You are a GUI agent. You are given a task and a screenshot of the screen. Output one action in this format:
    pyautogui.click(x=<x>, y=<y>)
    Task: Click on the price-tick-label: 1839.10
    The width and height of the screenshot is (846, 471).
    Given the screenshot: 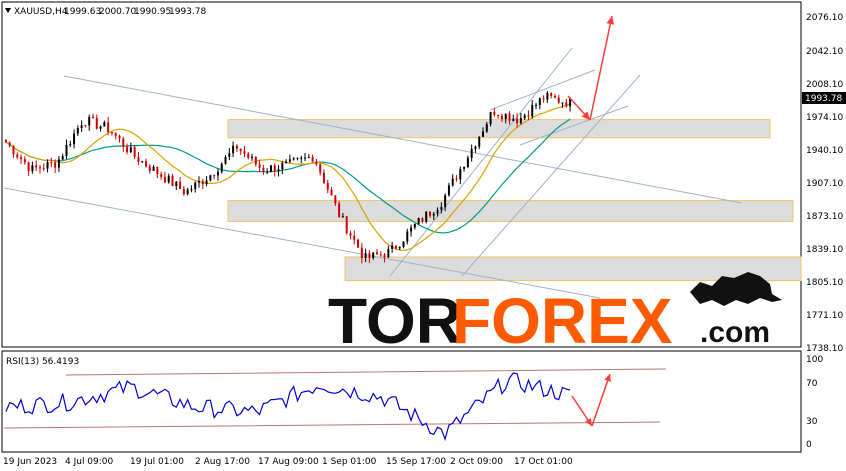 What is the action you would take?
    pyautogui.click(x=824, y=250)
    